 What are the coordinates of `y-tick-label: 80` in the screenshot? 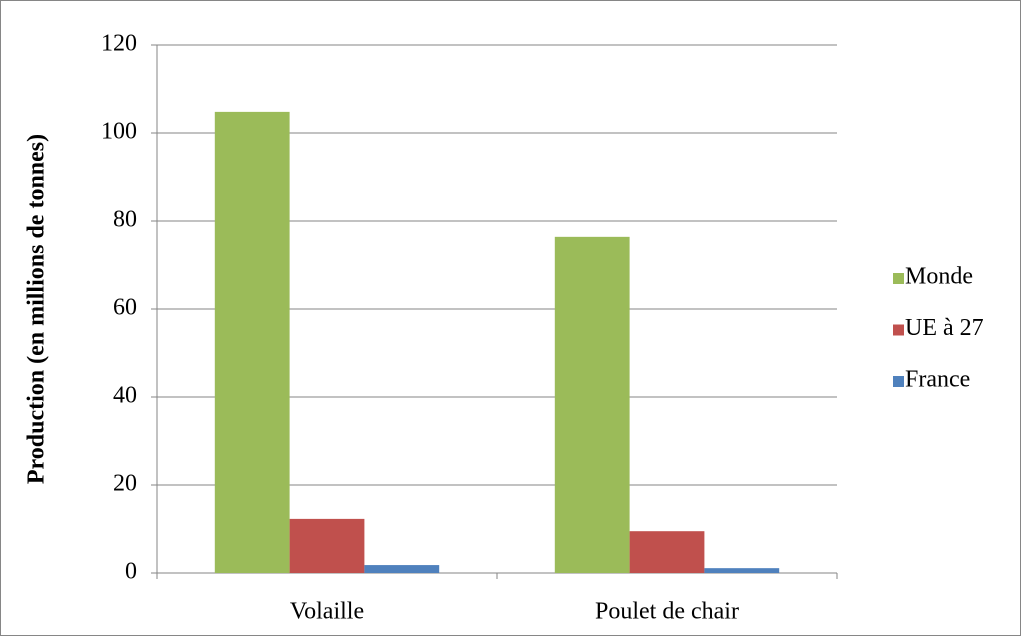 It's located at (125, 220).